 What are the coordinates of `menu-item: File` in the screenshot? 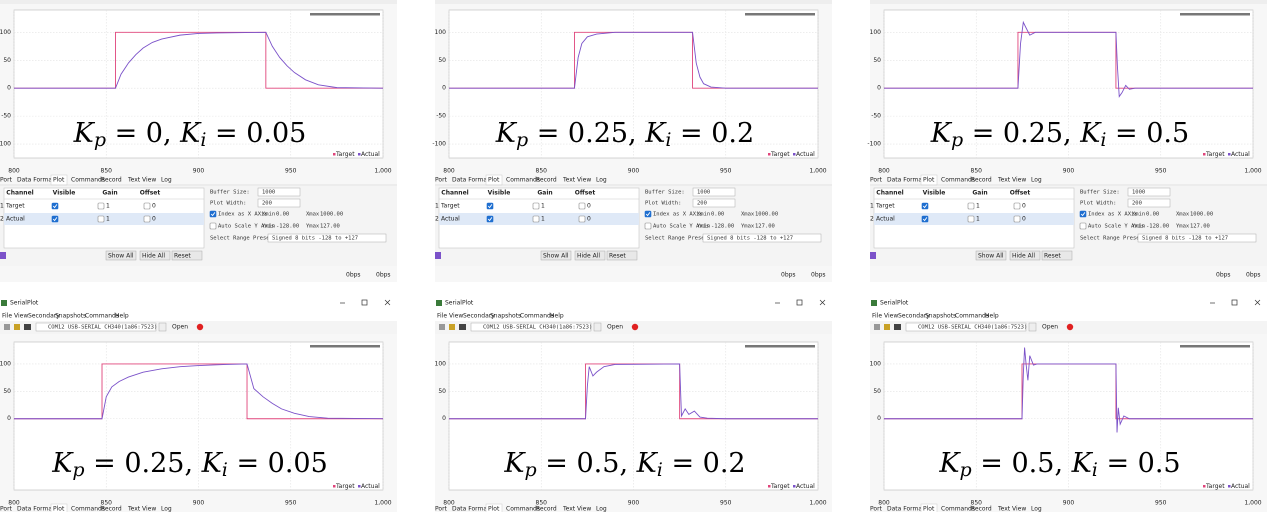 It's located at (442, 316).